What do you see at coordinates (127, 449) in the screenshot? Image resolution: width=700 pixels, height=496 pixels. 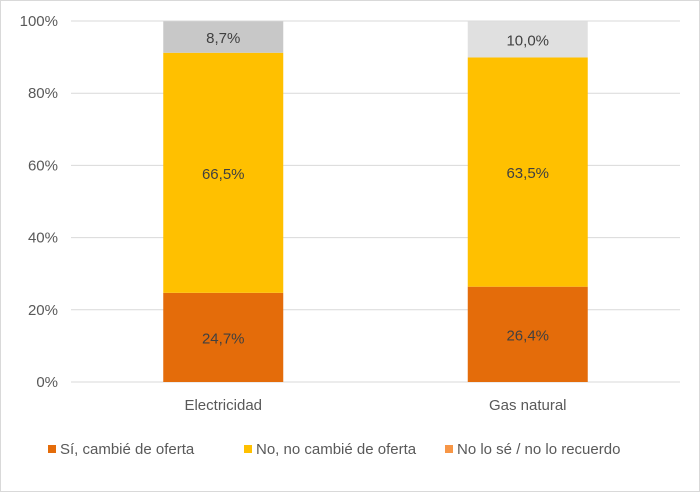 I see `legend-label: Sí, cambié de oferta` at bounding box center [127, 449].